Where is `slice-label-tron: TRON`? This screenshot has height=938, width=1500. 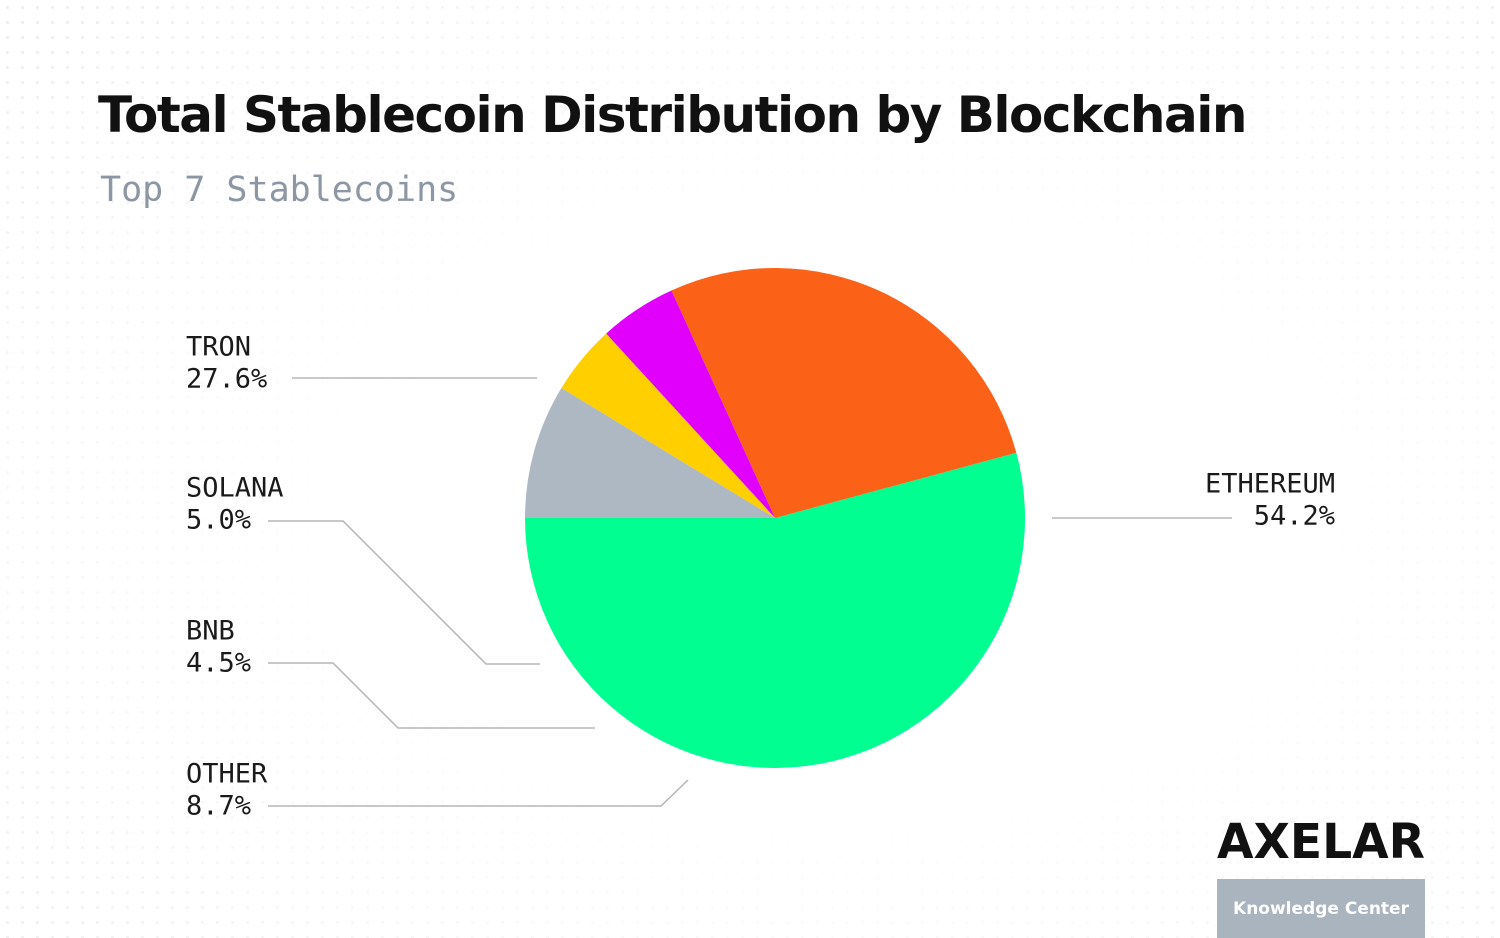 slice-label-tron: TRON is located at coordinates (218, 347).